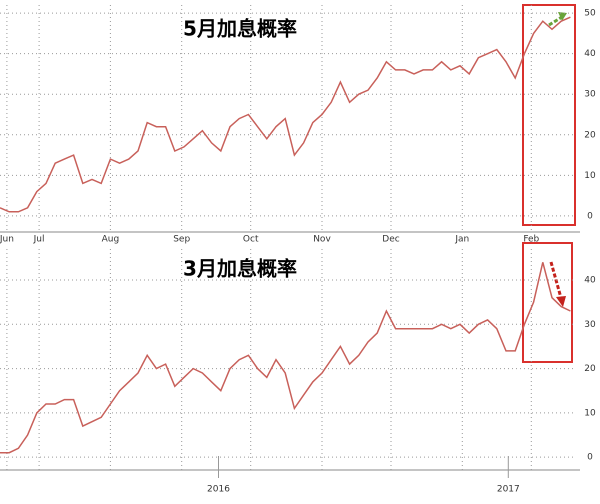  I want to click on annotation: 2017, so click(508, 490).